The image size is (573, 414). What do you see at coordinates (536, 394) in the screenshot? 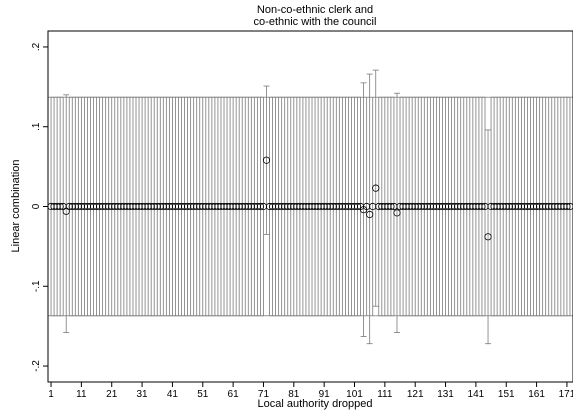
I see `x-tick-label: 161` at bounding box center [536, 394].